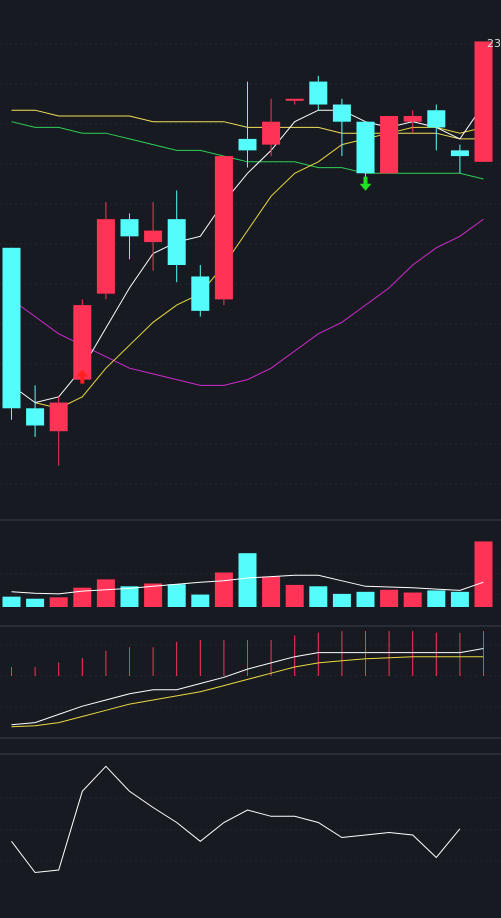  I want to click on indicator-line-yellow, so click(247, 692).